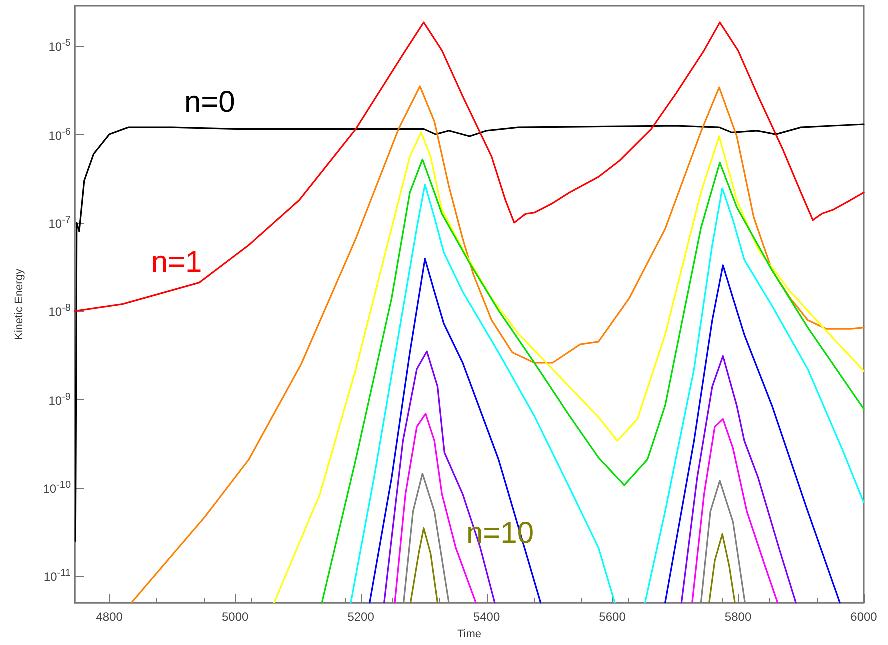 Image resolution: width=888 pixels, height=645 pixels. Describe the element at coordinates (612, 617) in the screenshot. I see `x-tick-label: 5600` at that location.